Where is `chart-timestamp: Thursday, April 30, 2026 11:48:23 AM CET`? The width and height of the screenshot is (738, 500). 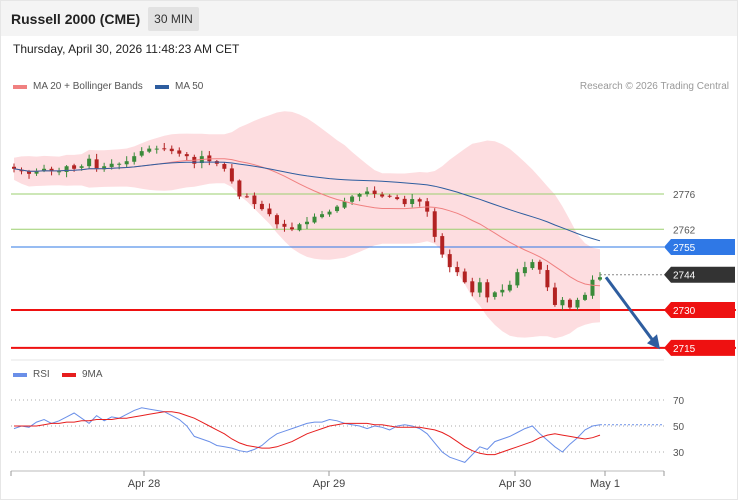
chart-timestamp: Thursday, April 30, 2026 11:48:23 AM CET is located at coordinates (126, 49).